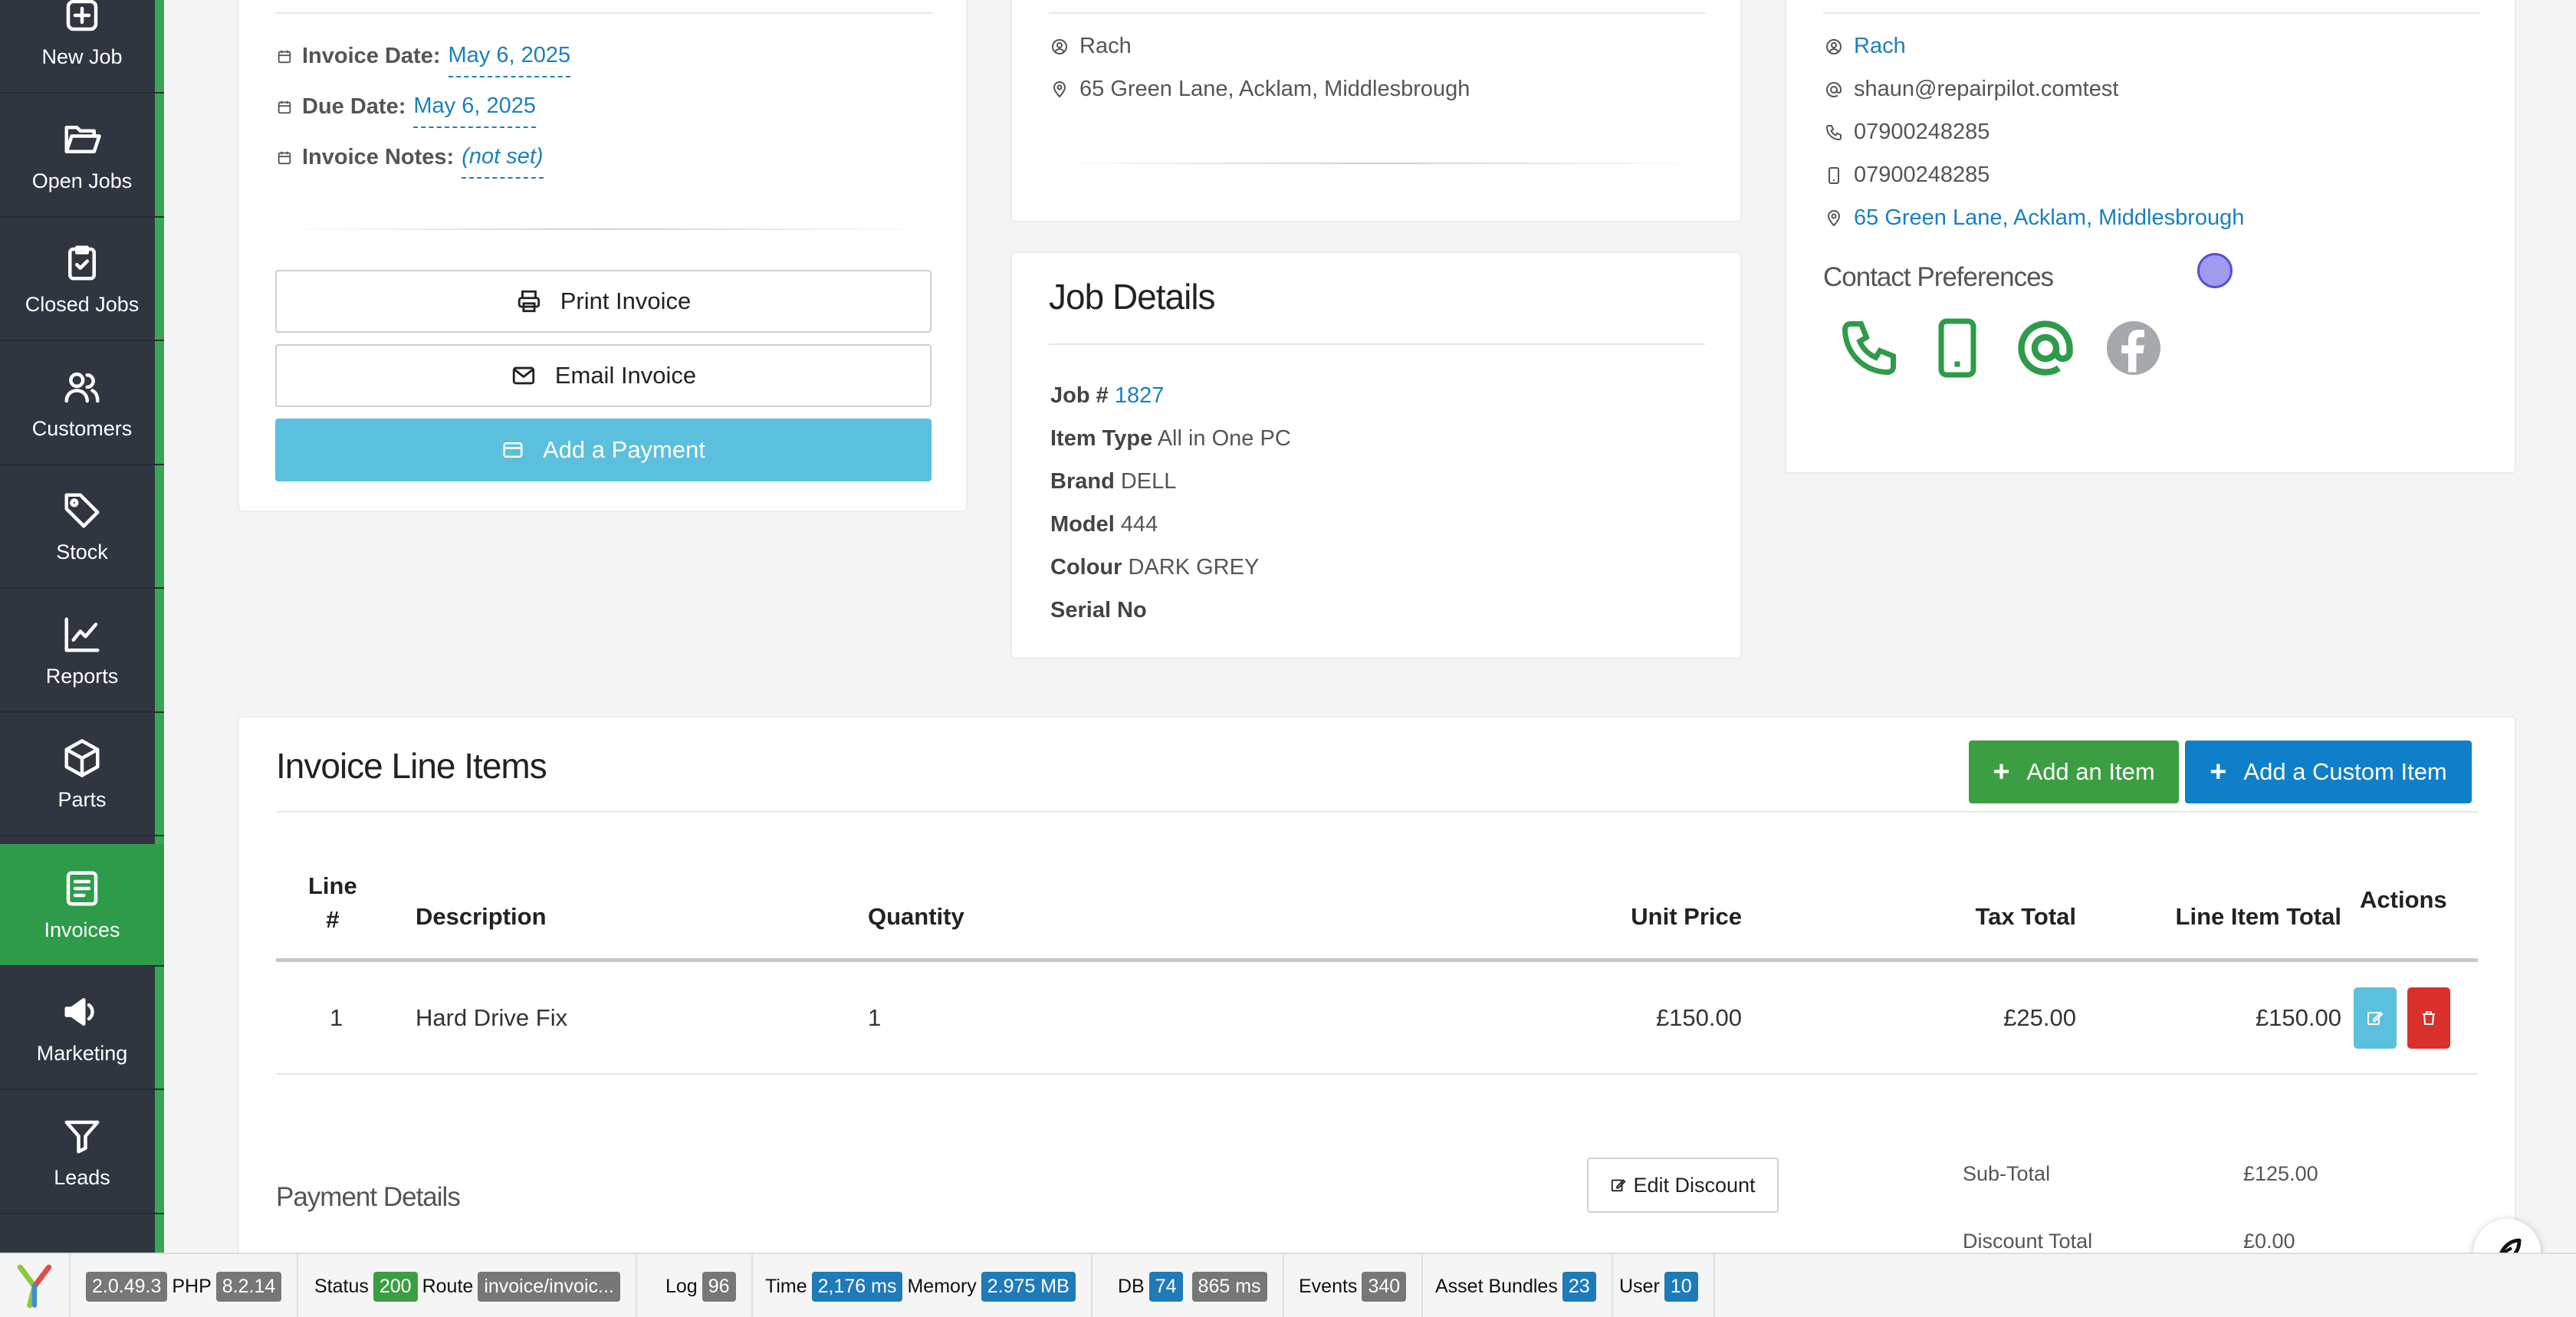 This screenshot has height=1317, width=2576. What do you see at coordinates (1662, 1286) in the screenshot?
I see `debug-user-segment: User 10` at bounding box center [1662, 1286].